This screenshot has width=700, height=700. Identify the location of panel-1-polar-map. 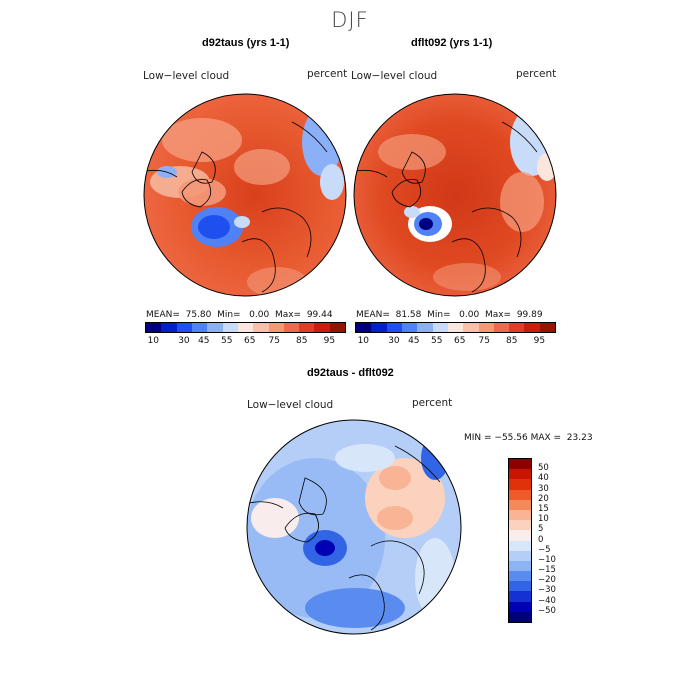
(245, 195).